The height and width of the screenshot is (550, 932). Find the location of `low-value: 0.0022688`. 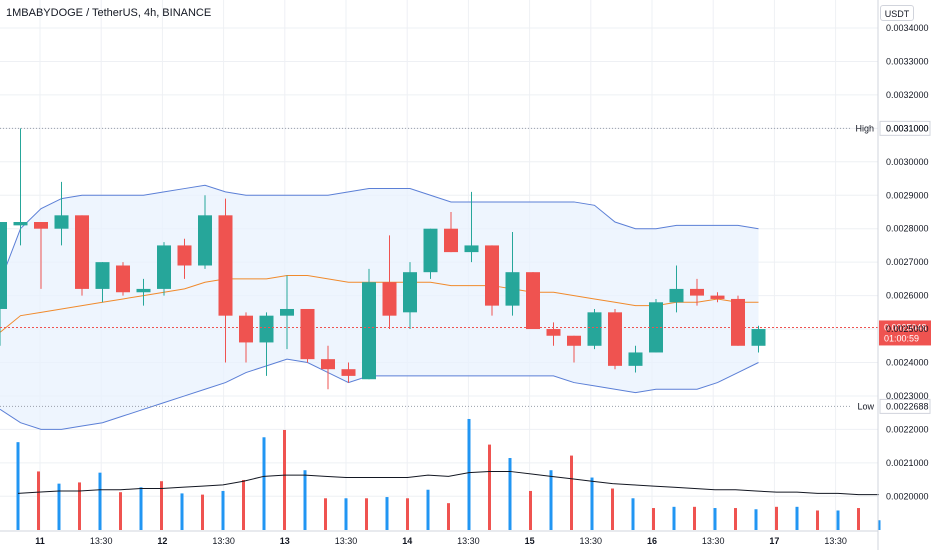

low-value: 0.0022688 is located at coordinates (907, 406).